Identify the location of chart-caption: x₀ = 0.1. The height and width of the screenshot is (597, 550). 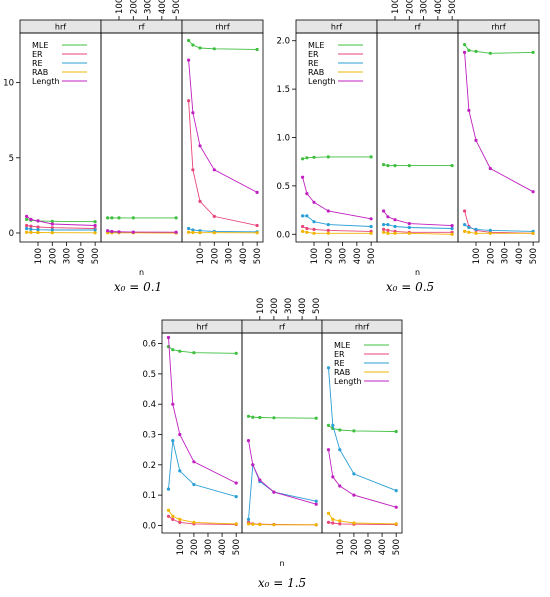
(138, 287).